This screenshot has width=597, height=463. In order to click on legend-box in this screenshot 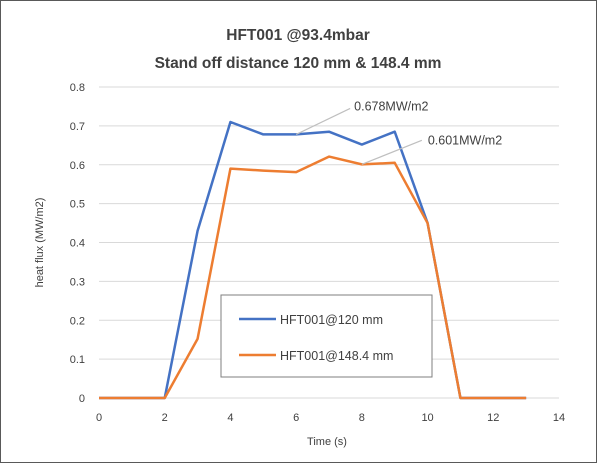, I will do `click(326, 336)`.